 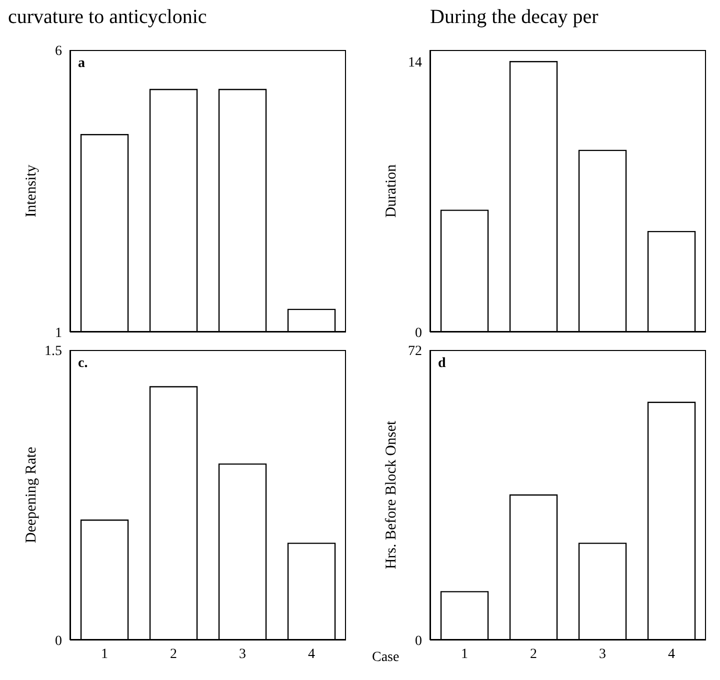 I want to click on y-axis-title: Intensity, so click(x=31, y=191).